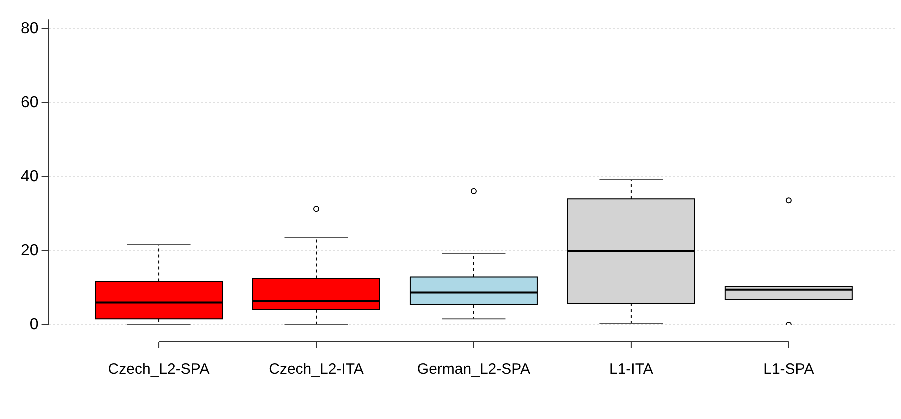 The image size is (901, 419). Describe the element at coordinates (30, 177) in the screenshot. I see `y-tick-label: 40` at that location.